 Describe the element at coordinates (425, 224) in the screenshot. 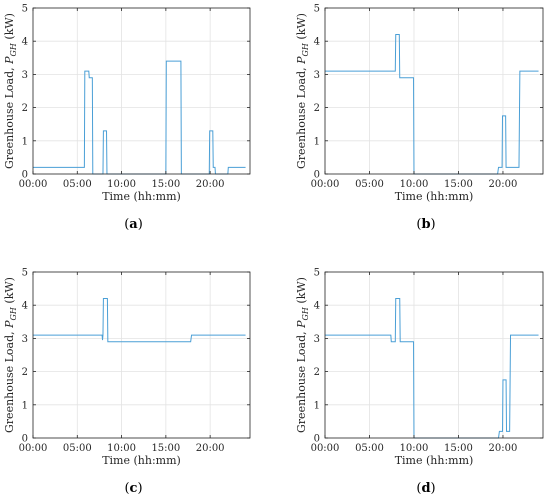

I see `panel-label: (b)` at that location.